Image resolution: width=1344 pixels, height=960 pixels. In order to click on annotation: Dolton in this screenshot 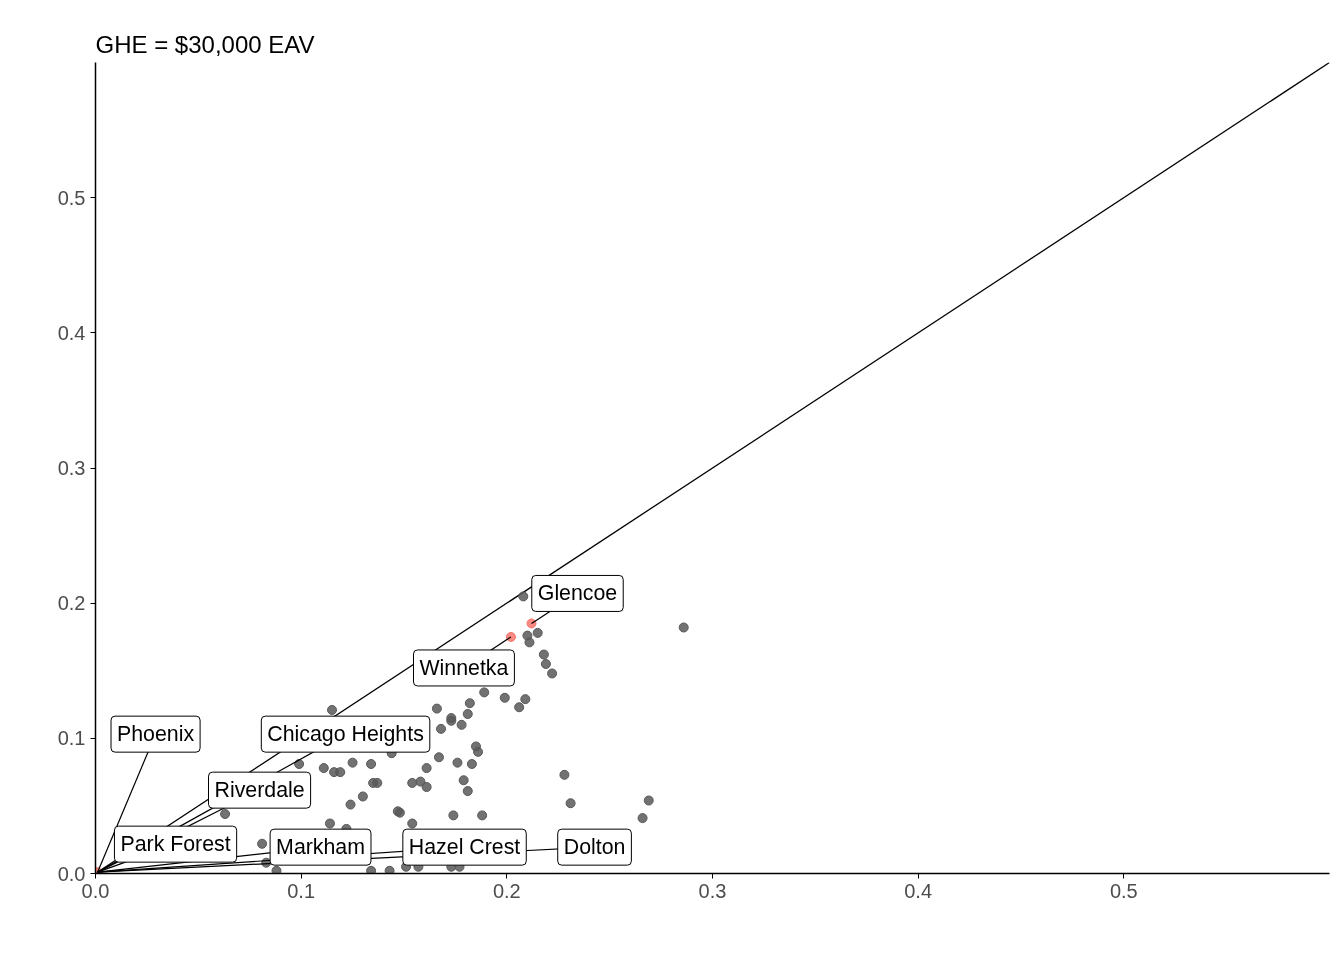, I will do `click(594, 847)`.